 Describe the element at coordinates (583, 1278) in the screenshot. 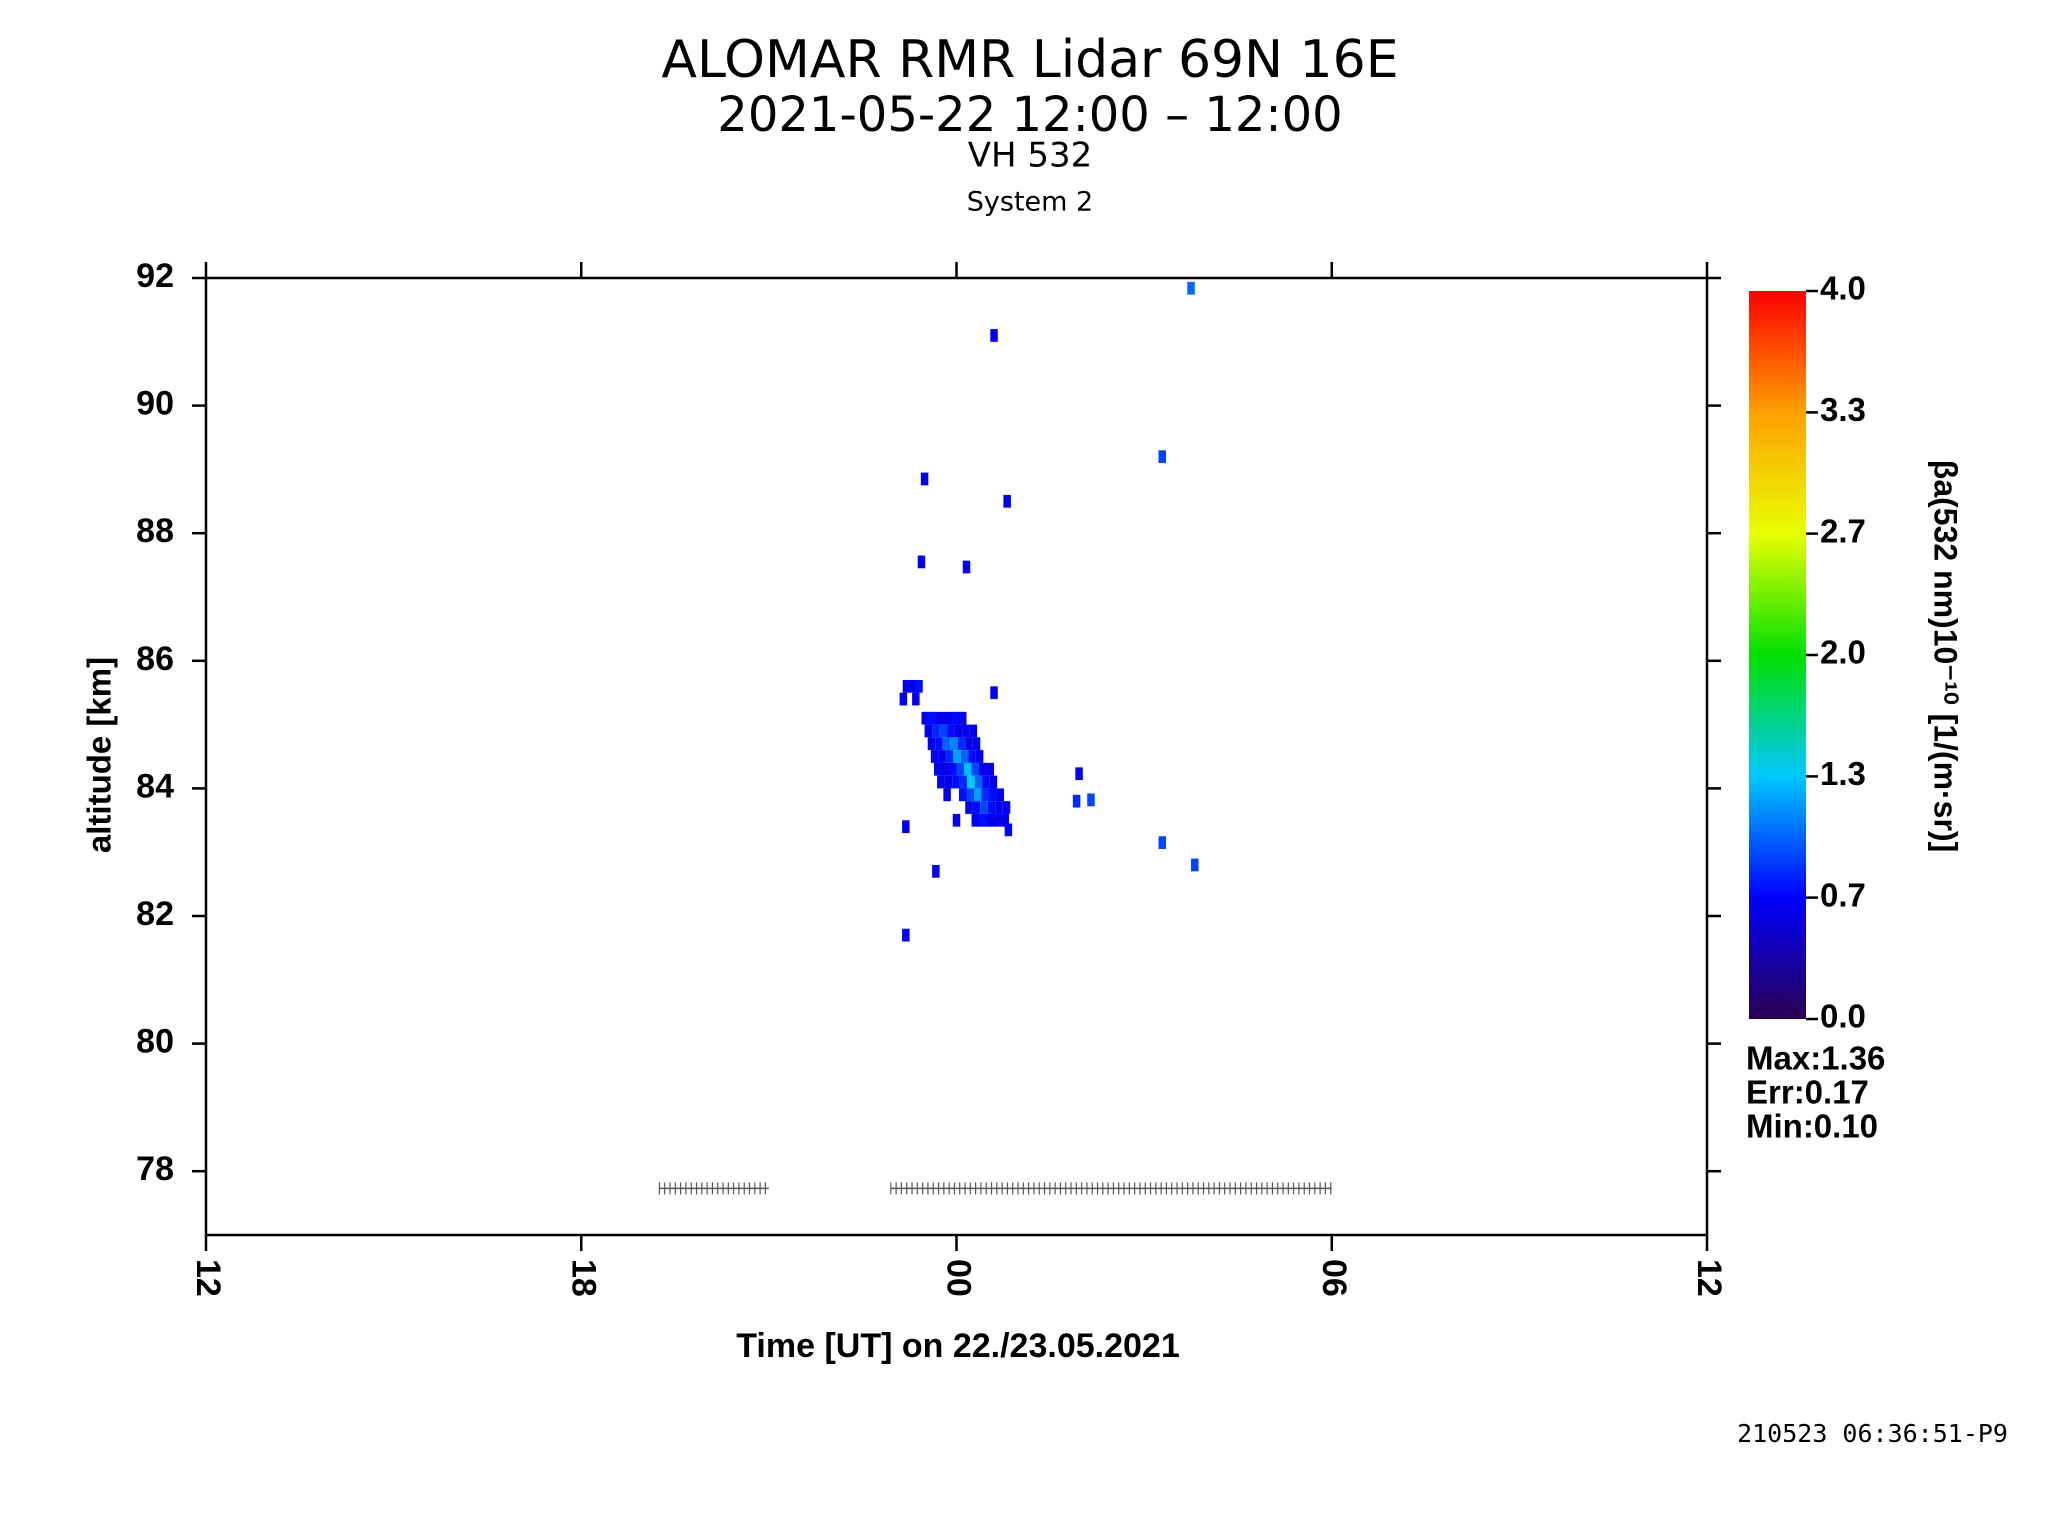

I see `x-tick-label: 18` at that location.